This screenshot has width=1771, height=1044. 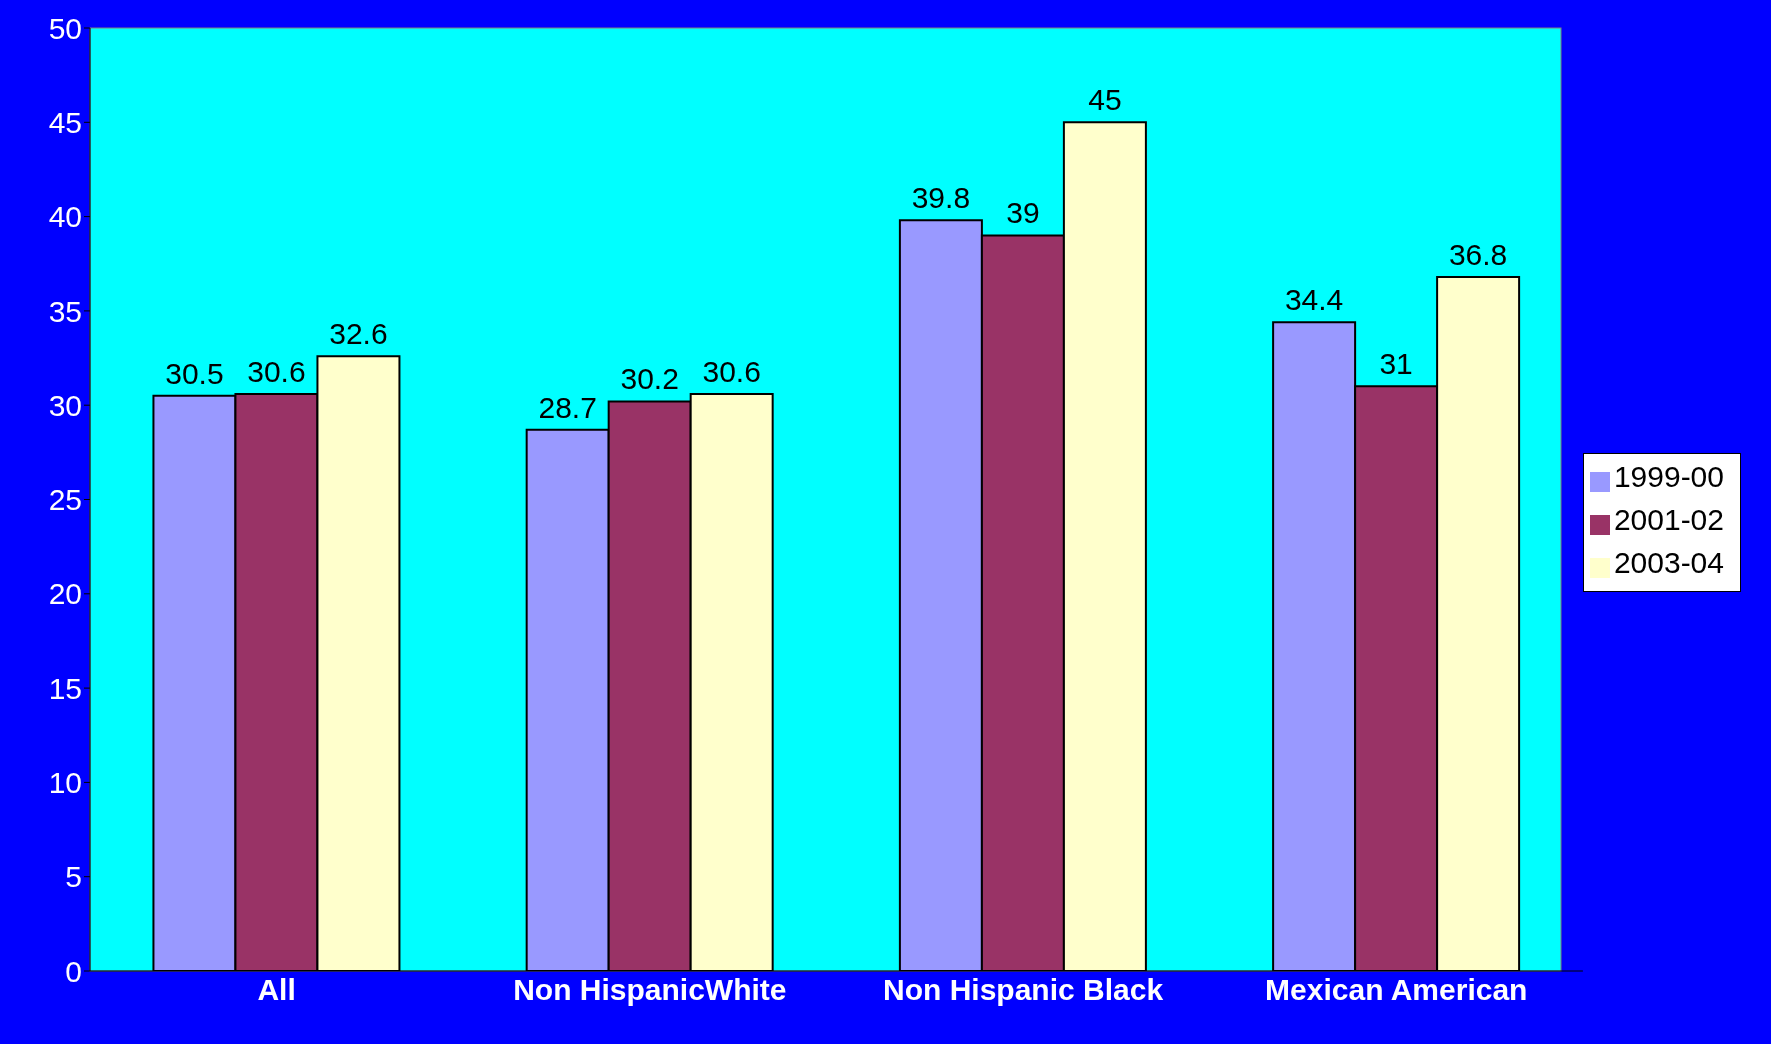 I want to click on y-tick-label: 0, so click(x=73, y=971).